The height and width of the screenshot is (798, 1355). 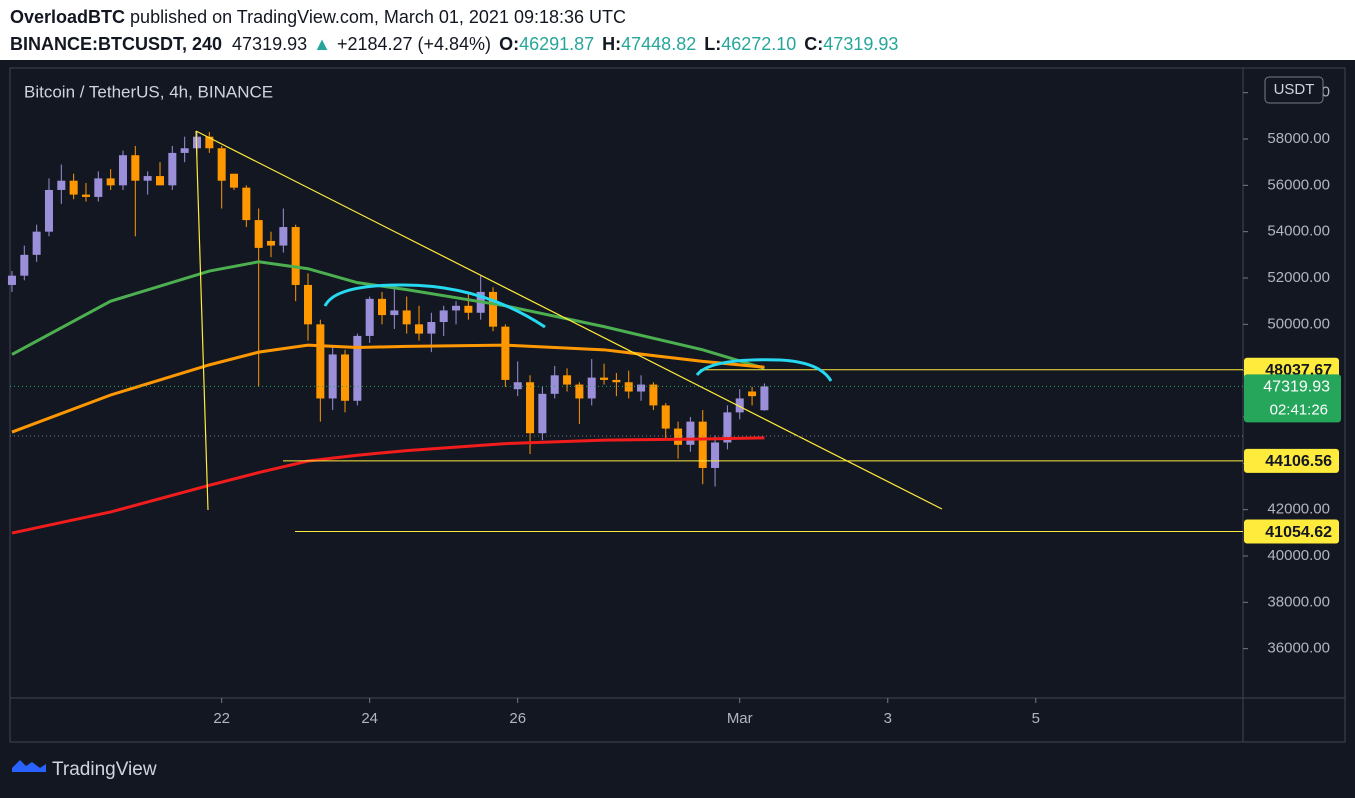 I want to click on open: 46291.87, so click(x=556, y=44).